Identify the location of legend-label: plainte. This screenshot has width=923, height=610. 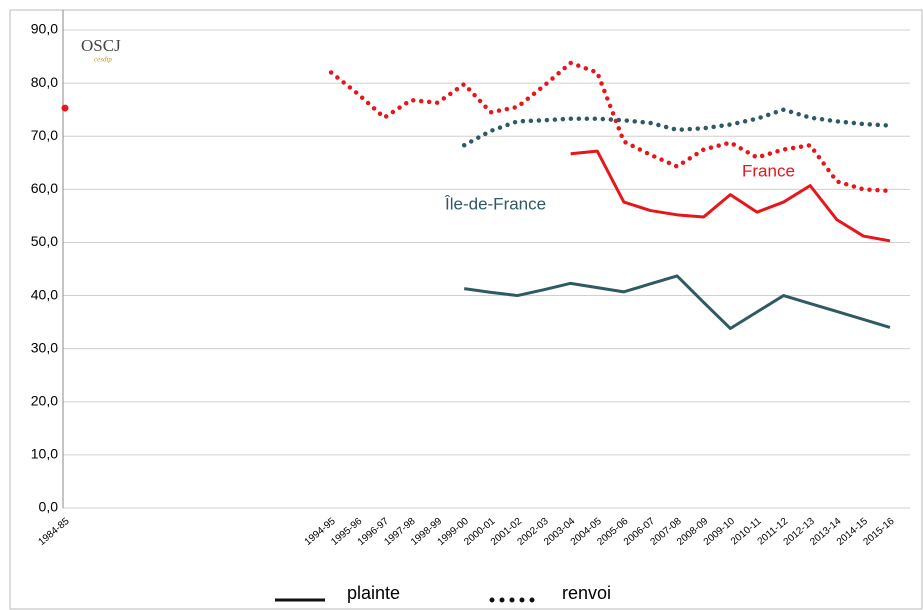
(373, 593).